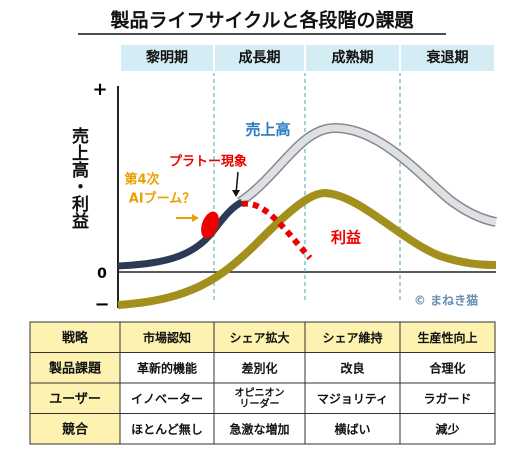  What do you see at coordinates (267, 130) in the screenshot?
I see `sales-label: 売上高` at bounding box center [267, 130].